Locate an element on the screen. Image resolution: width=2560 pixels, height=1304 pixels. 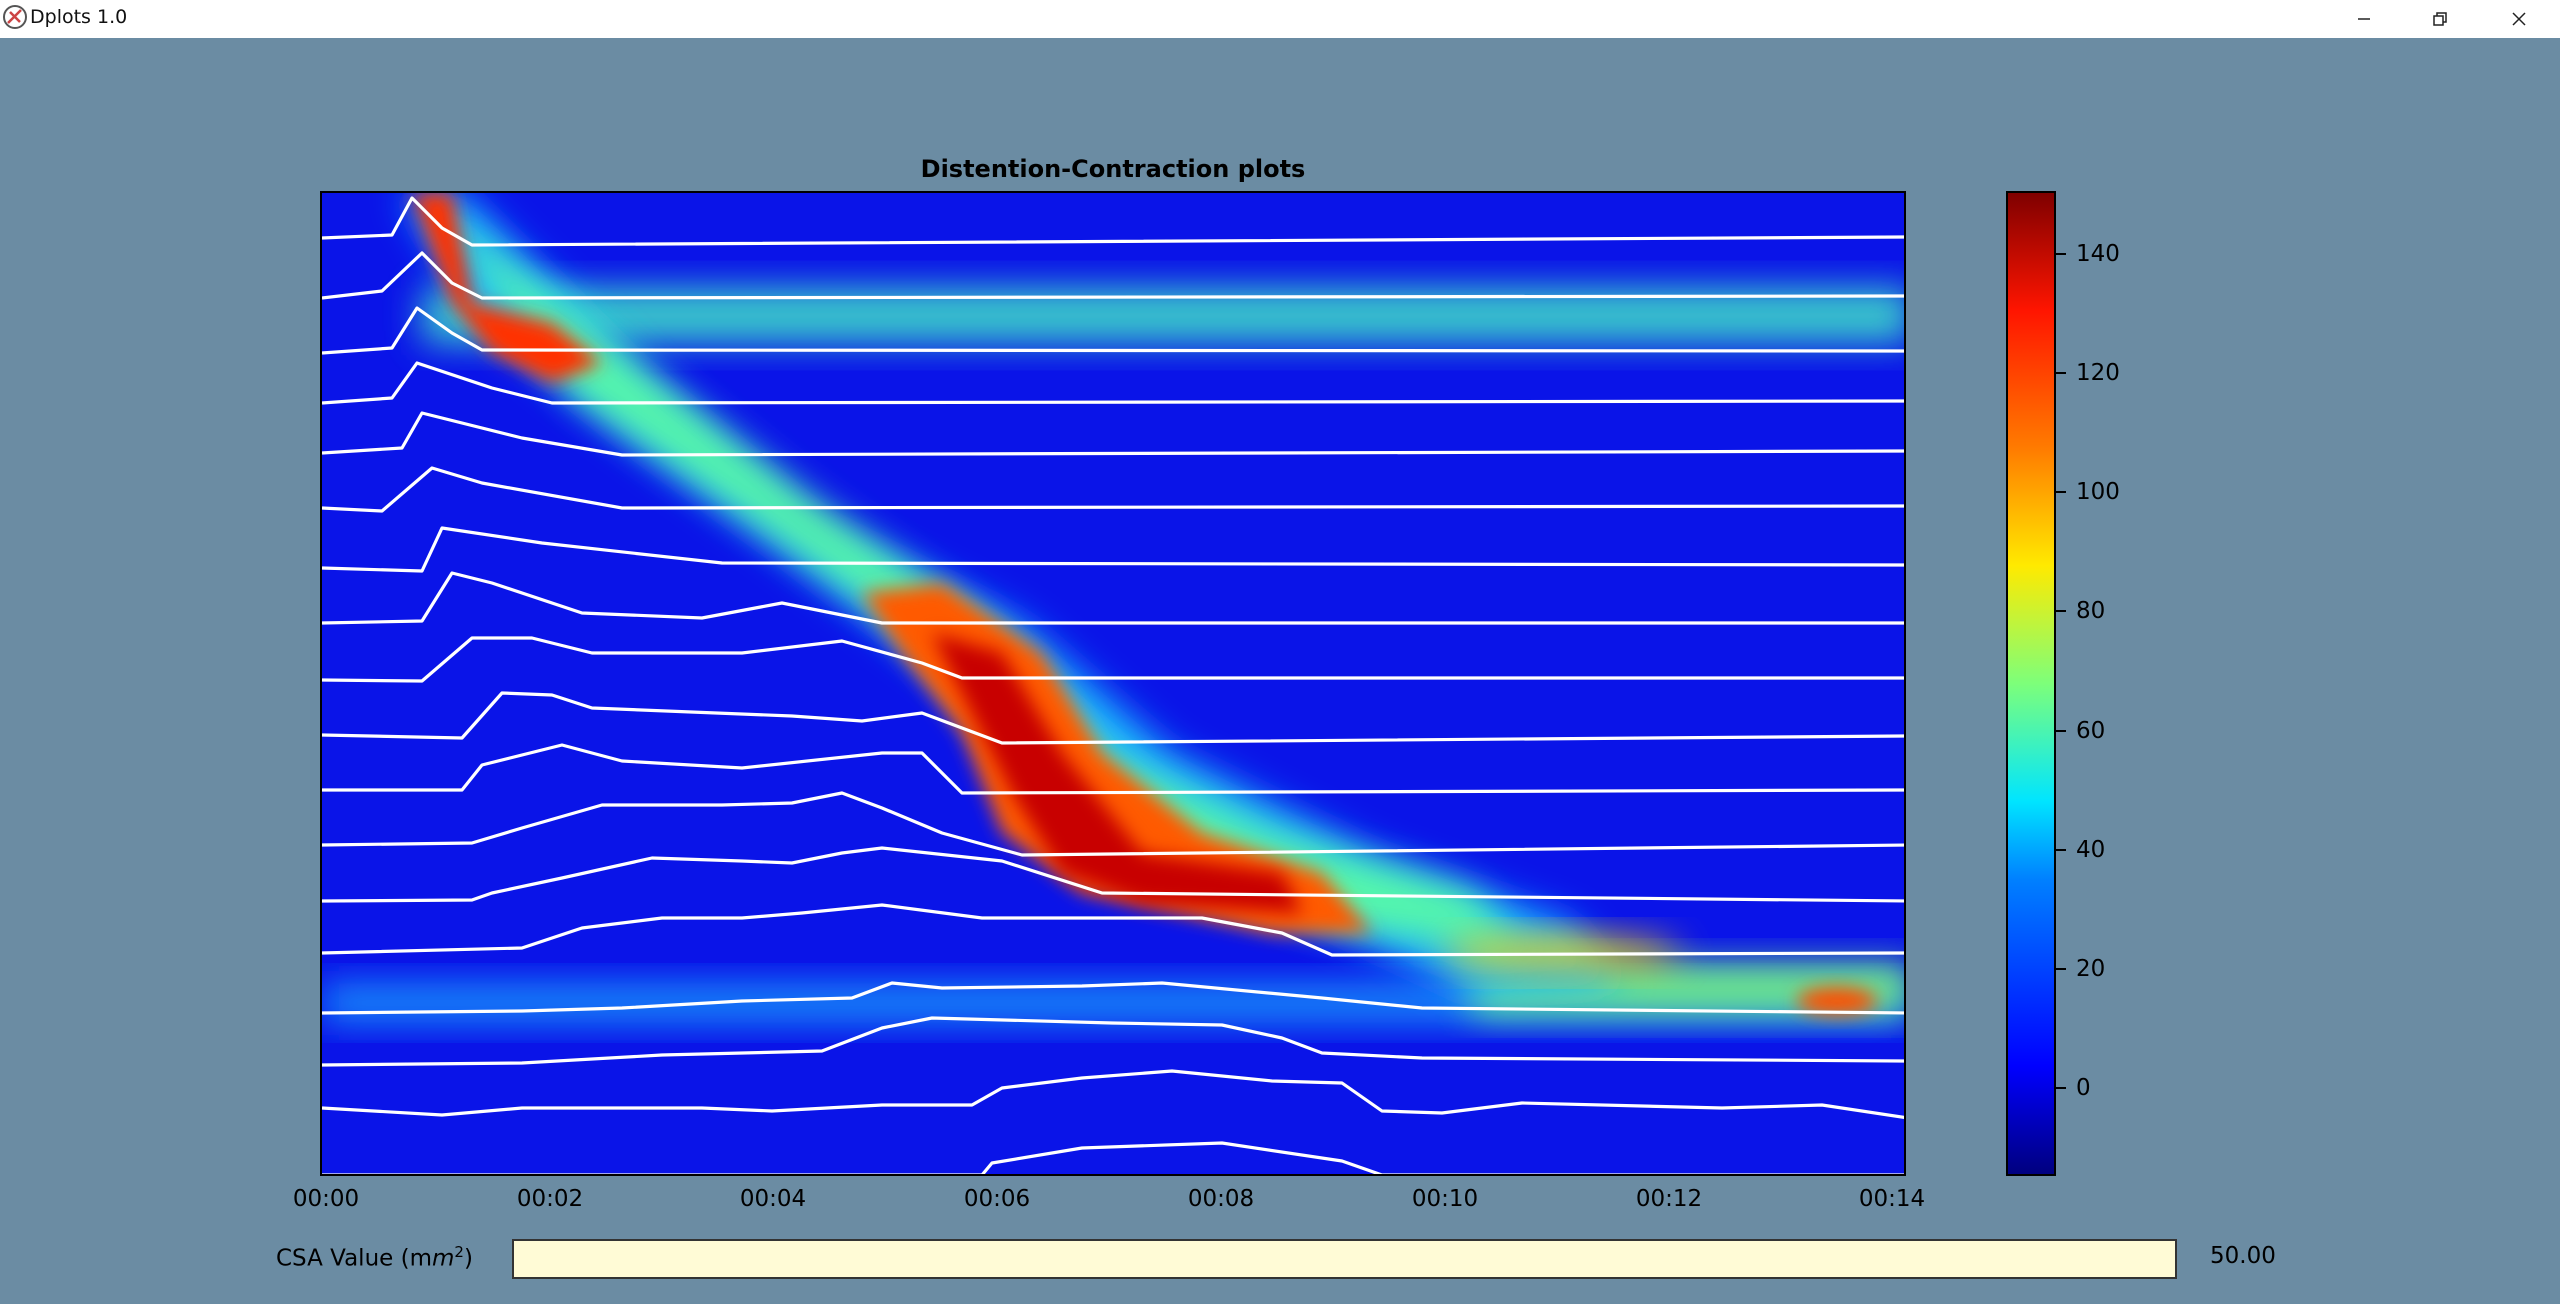
colorbar-label: 140 is located at coordinates (2098, 254).